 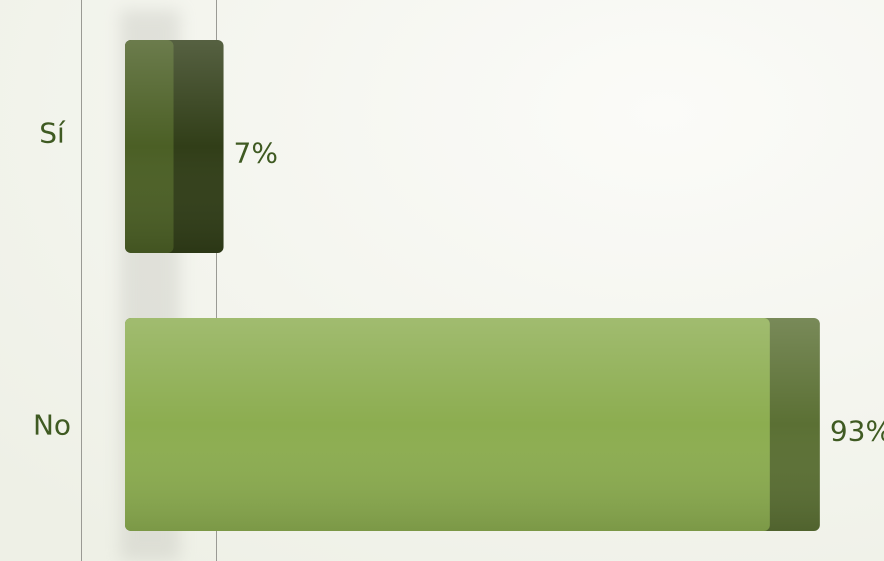 I want to click on bar, so click(x=174, y=146).